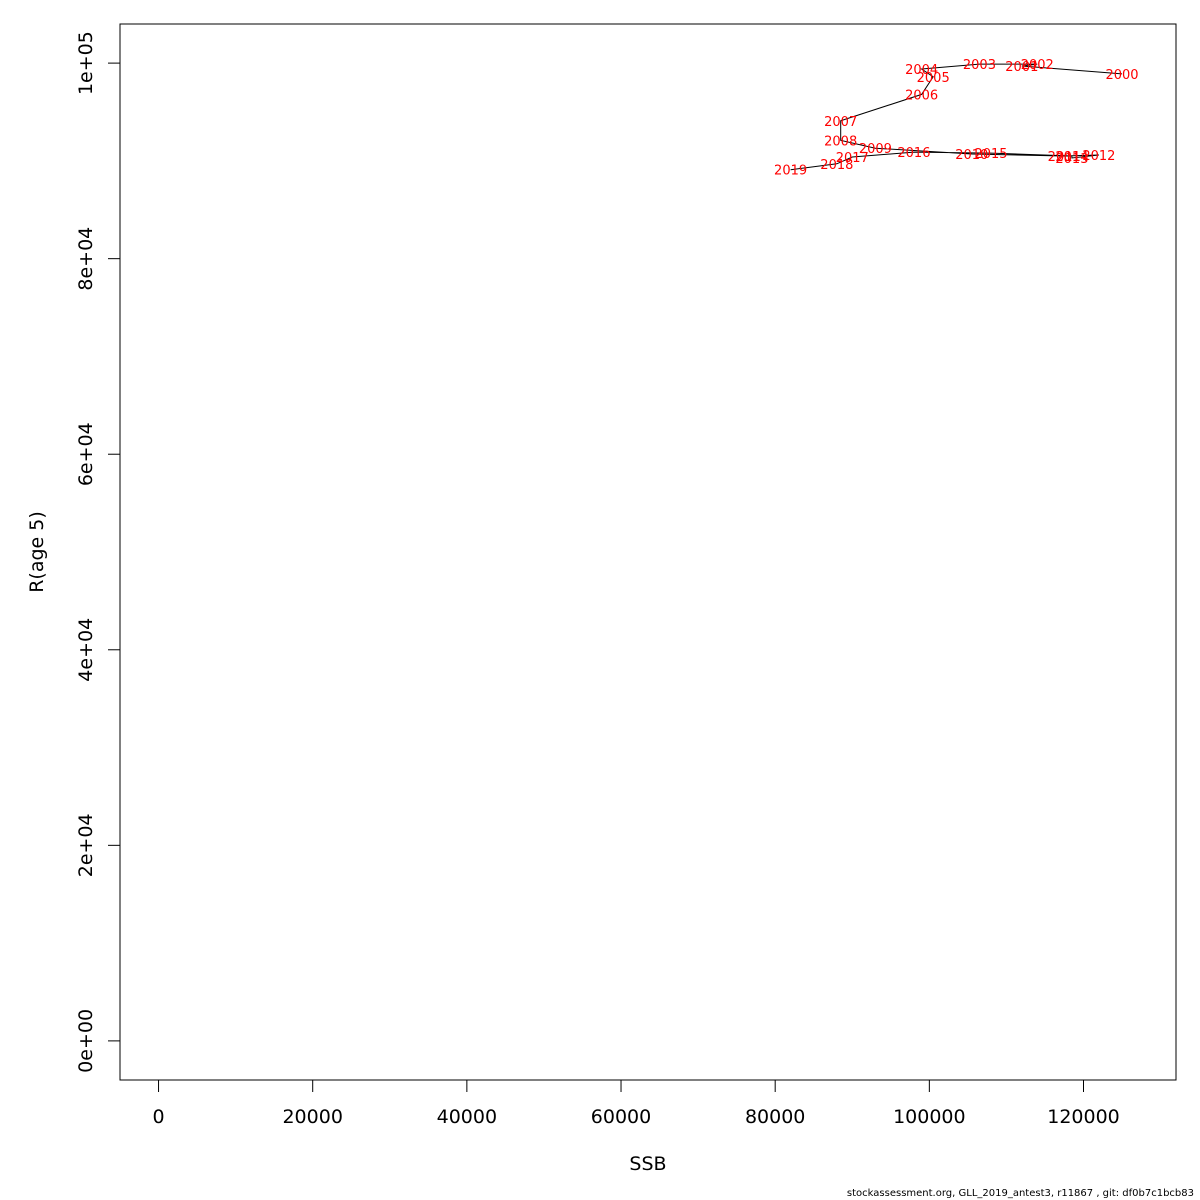 The height and width of the screenshot is (1200, 1200). What do you see at coordinates (86, 454) in the screenshot?
I see `y-tick-label: 6e+04` at bounding box center [86, 454].